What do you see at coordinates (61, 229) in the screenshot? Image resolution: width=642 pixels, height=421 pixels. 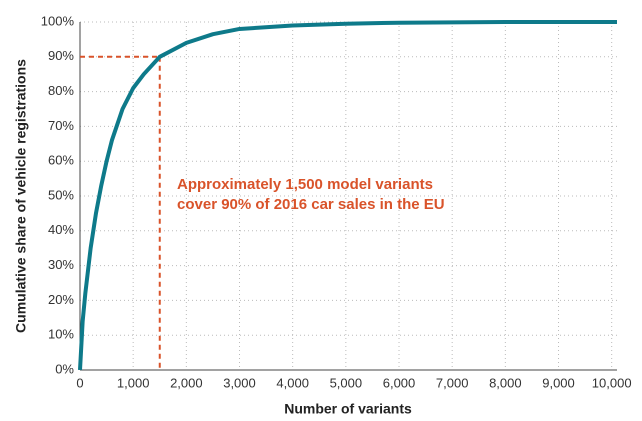 I see `y-tick-label: 40%` at bounding box center [61, 229].